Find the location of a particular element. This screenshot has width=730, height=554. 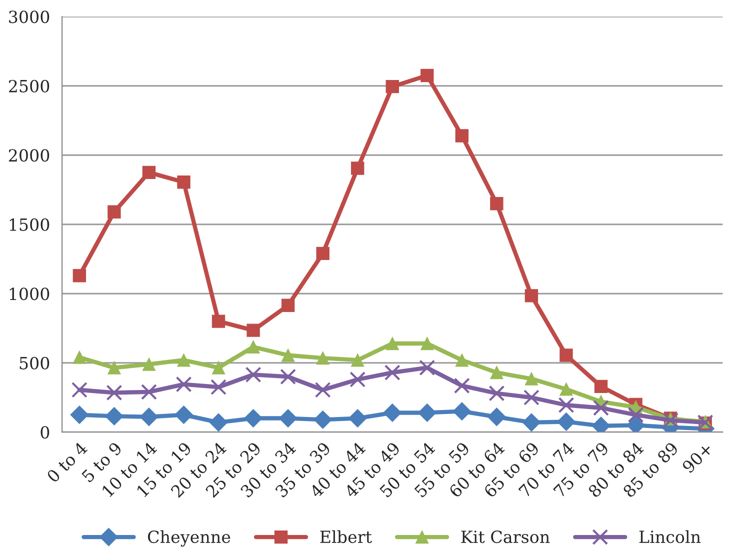

legend-label: Kit Carson is located at coordinates (505, 537).